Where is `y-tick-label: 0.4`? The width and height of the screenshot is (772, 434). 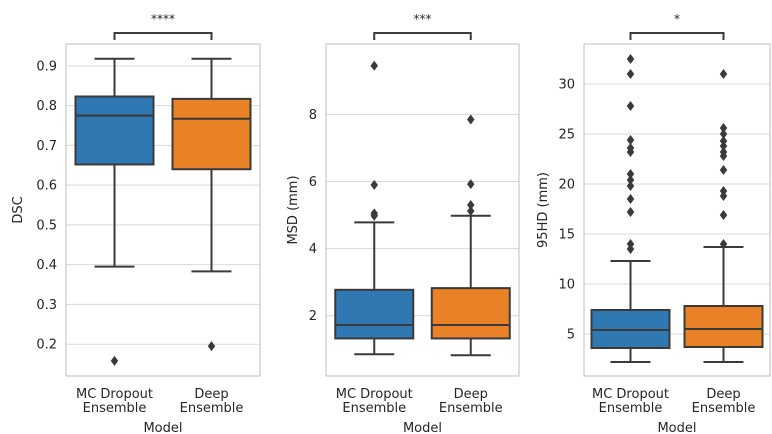
y-tick-label: 0.4 is located at coordinates (46, 265).